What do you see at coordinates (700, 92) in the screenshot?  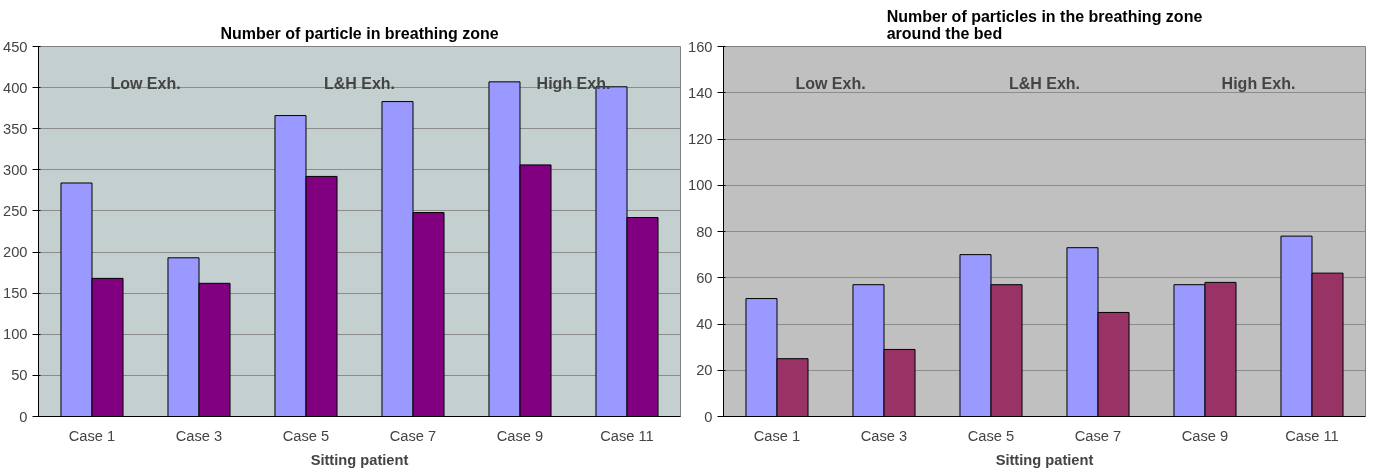 I see `y-tick-label: 140` at bounding box center [700, 92].